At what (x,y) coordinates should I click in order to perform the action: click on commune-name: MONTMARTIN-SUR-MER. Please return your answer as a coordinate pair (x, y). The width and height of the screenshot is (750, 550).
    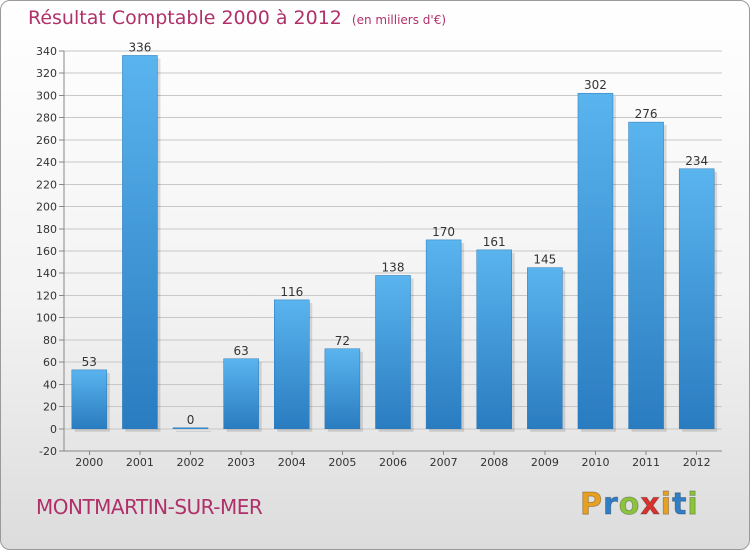
    Looking at the image, I should click on (149, 507).